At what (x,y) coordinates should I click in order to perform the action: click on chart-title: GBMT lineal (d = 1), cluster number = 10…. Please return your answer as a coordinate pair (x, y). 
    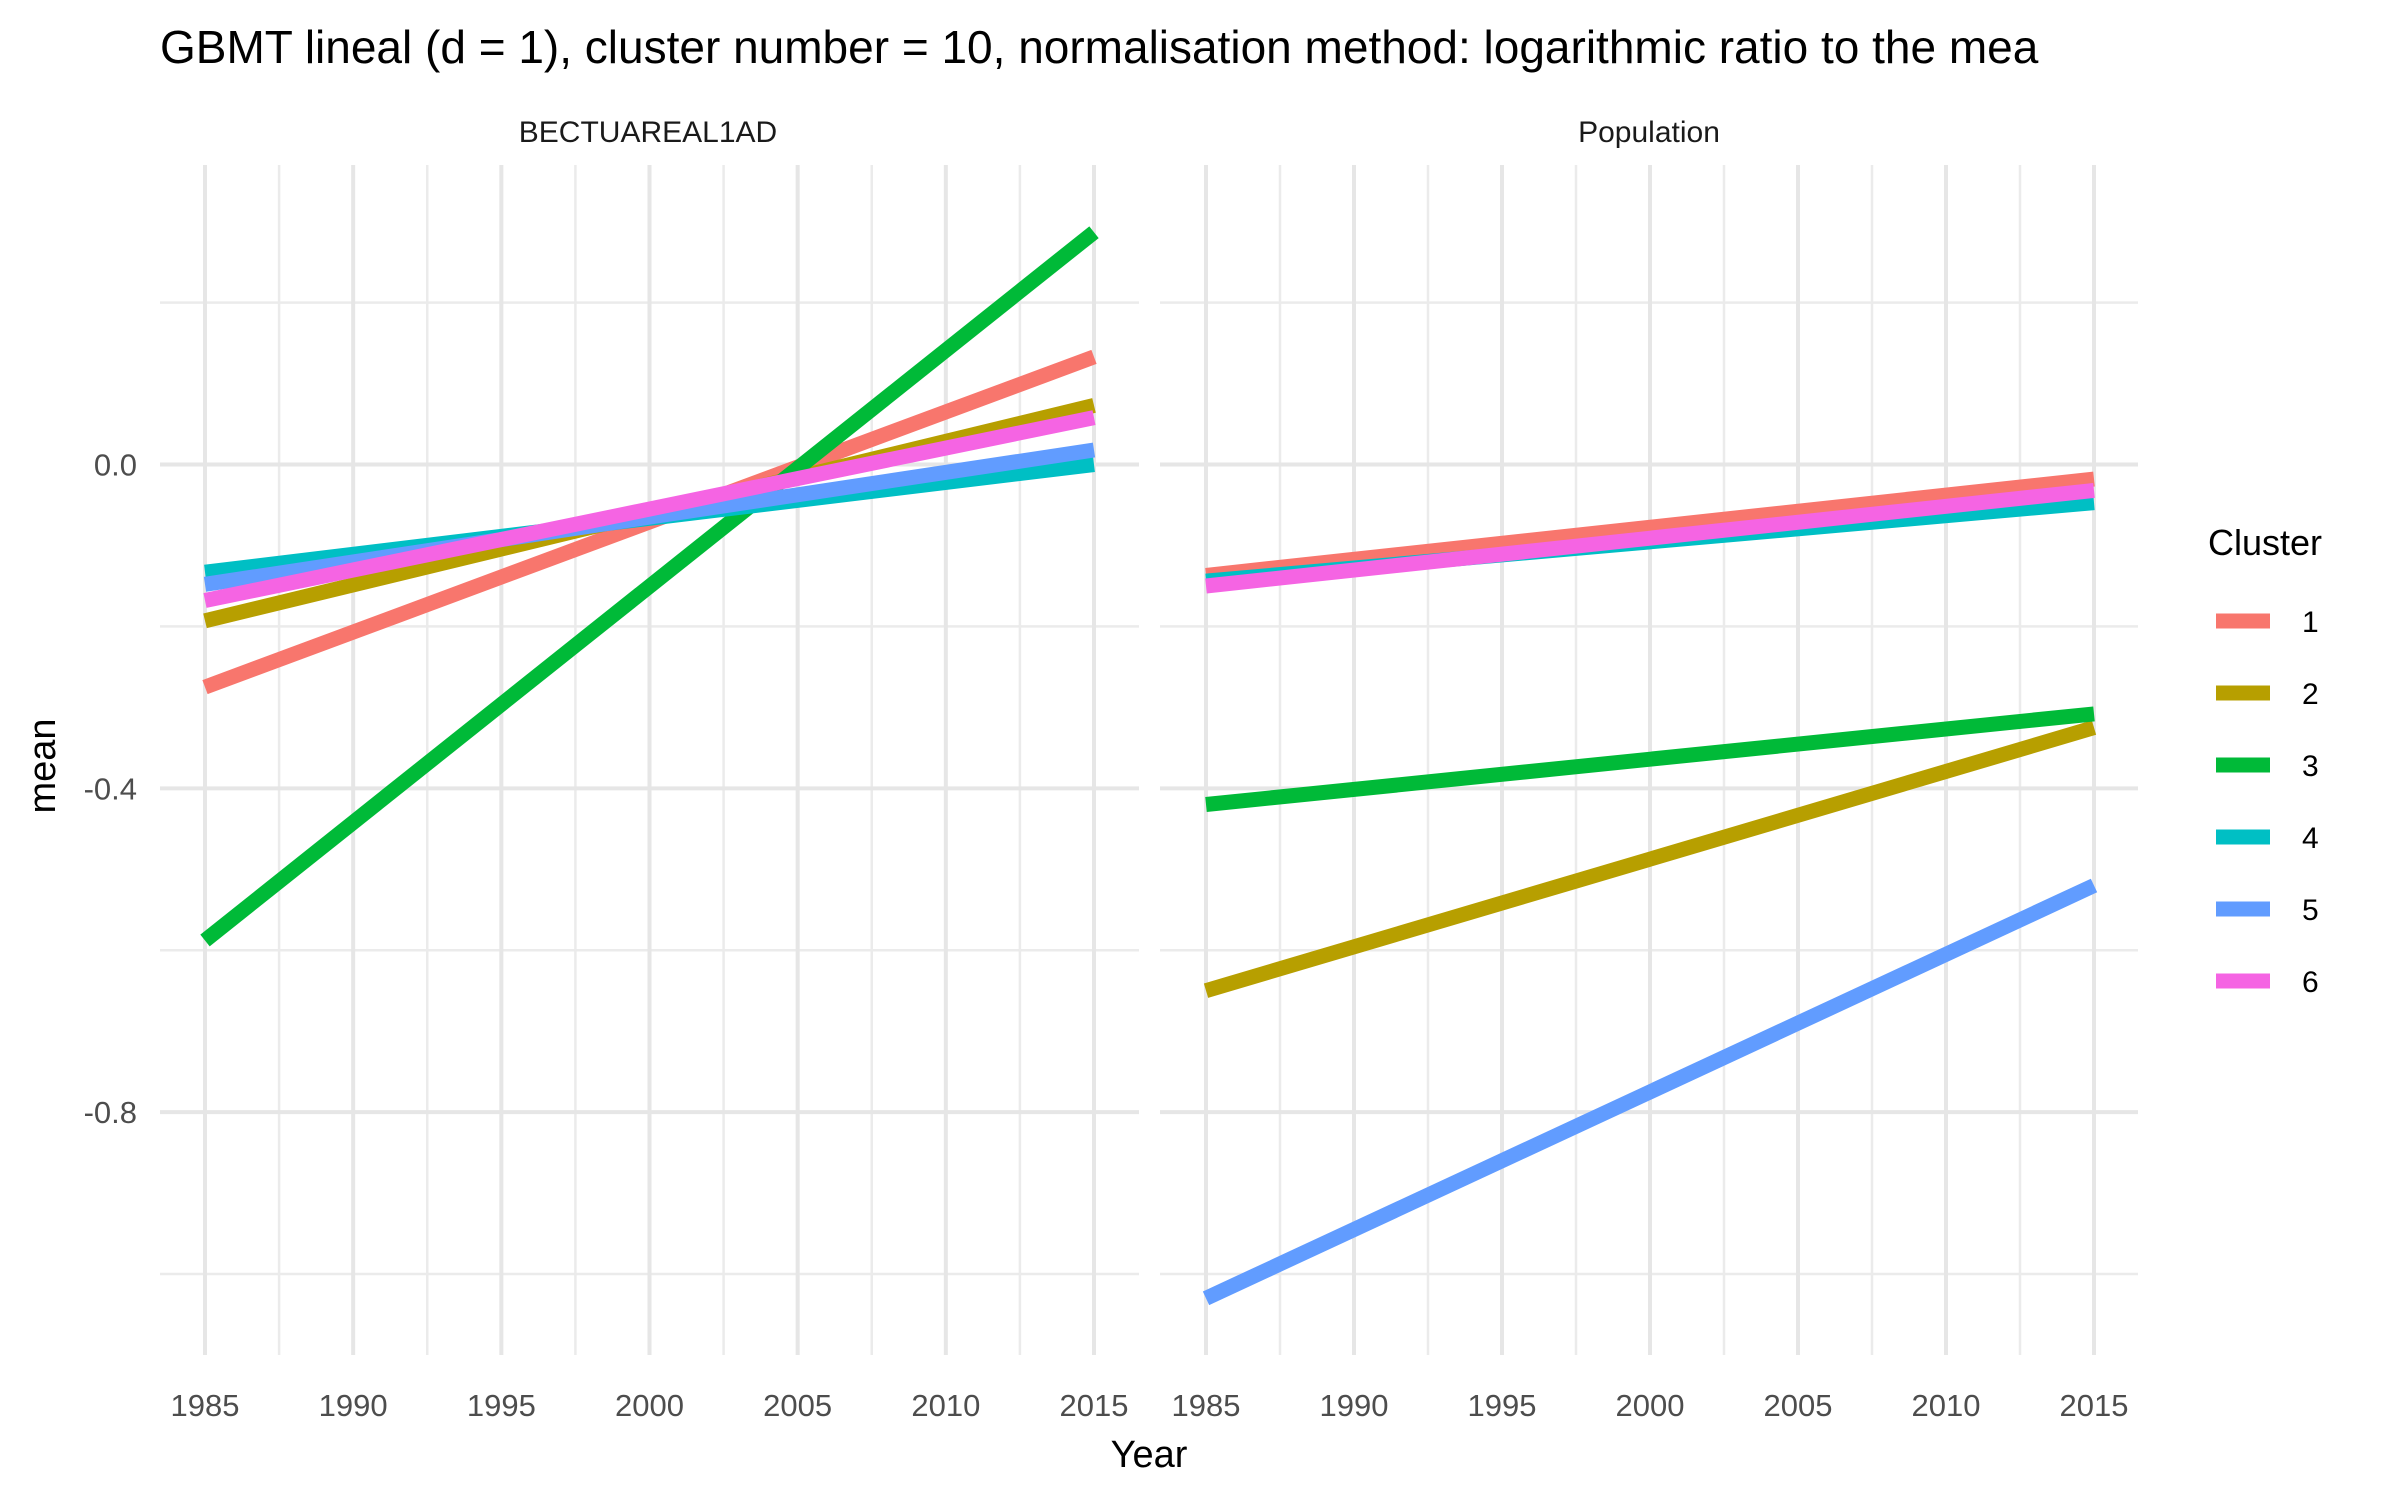
    Looking at the image, I should click on (1099, 47).